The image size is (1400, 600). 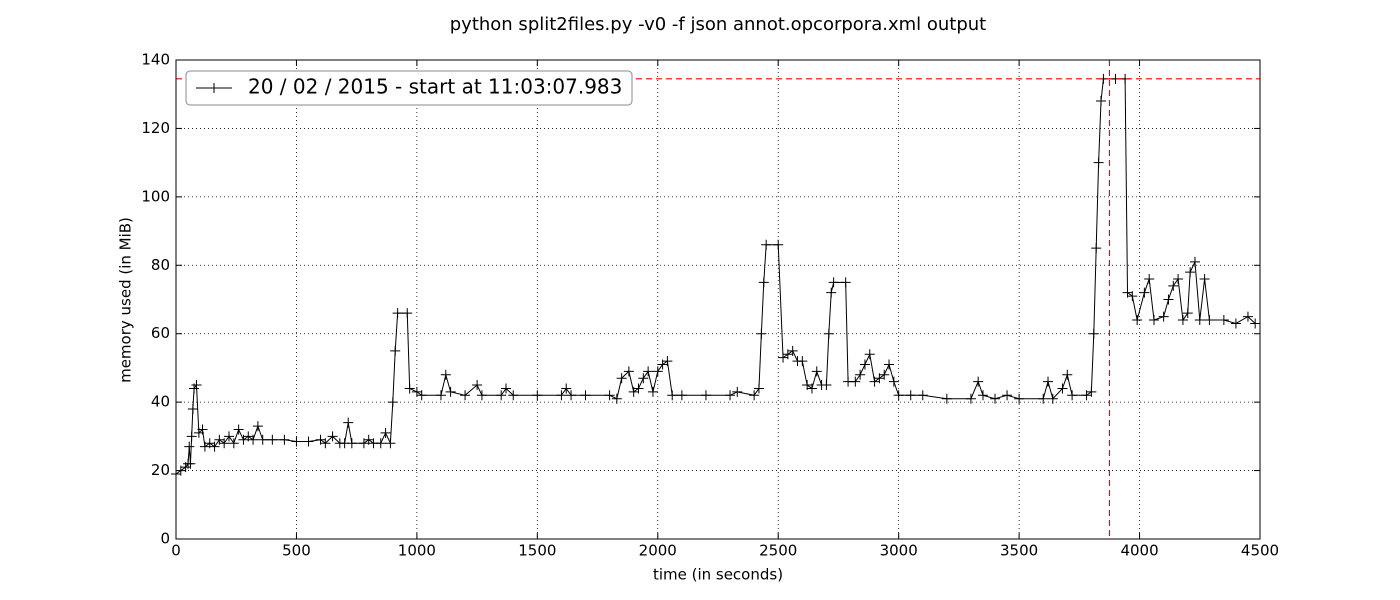 I want to click on legend-label: 20 / 02 / 2015 - start at 11:03:07.983, so click(x=435, y=87).